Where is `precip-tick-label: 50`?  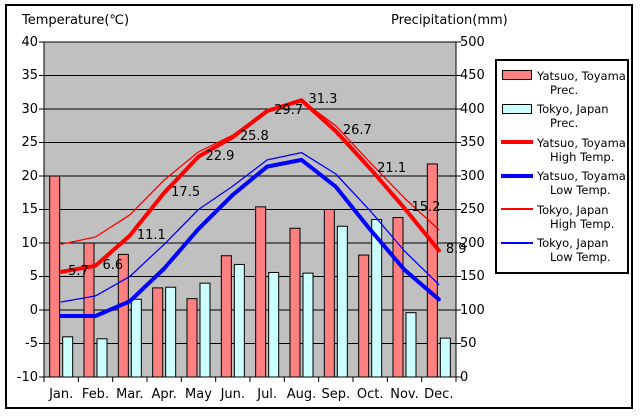 precip-tick-label: 50 is located at coordinates (468, 343).